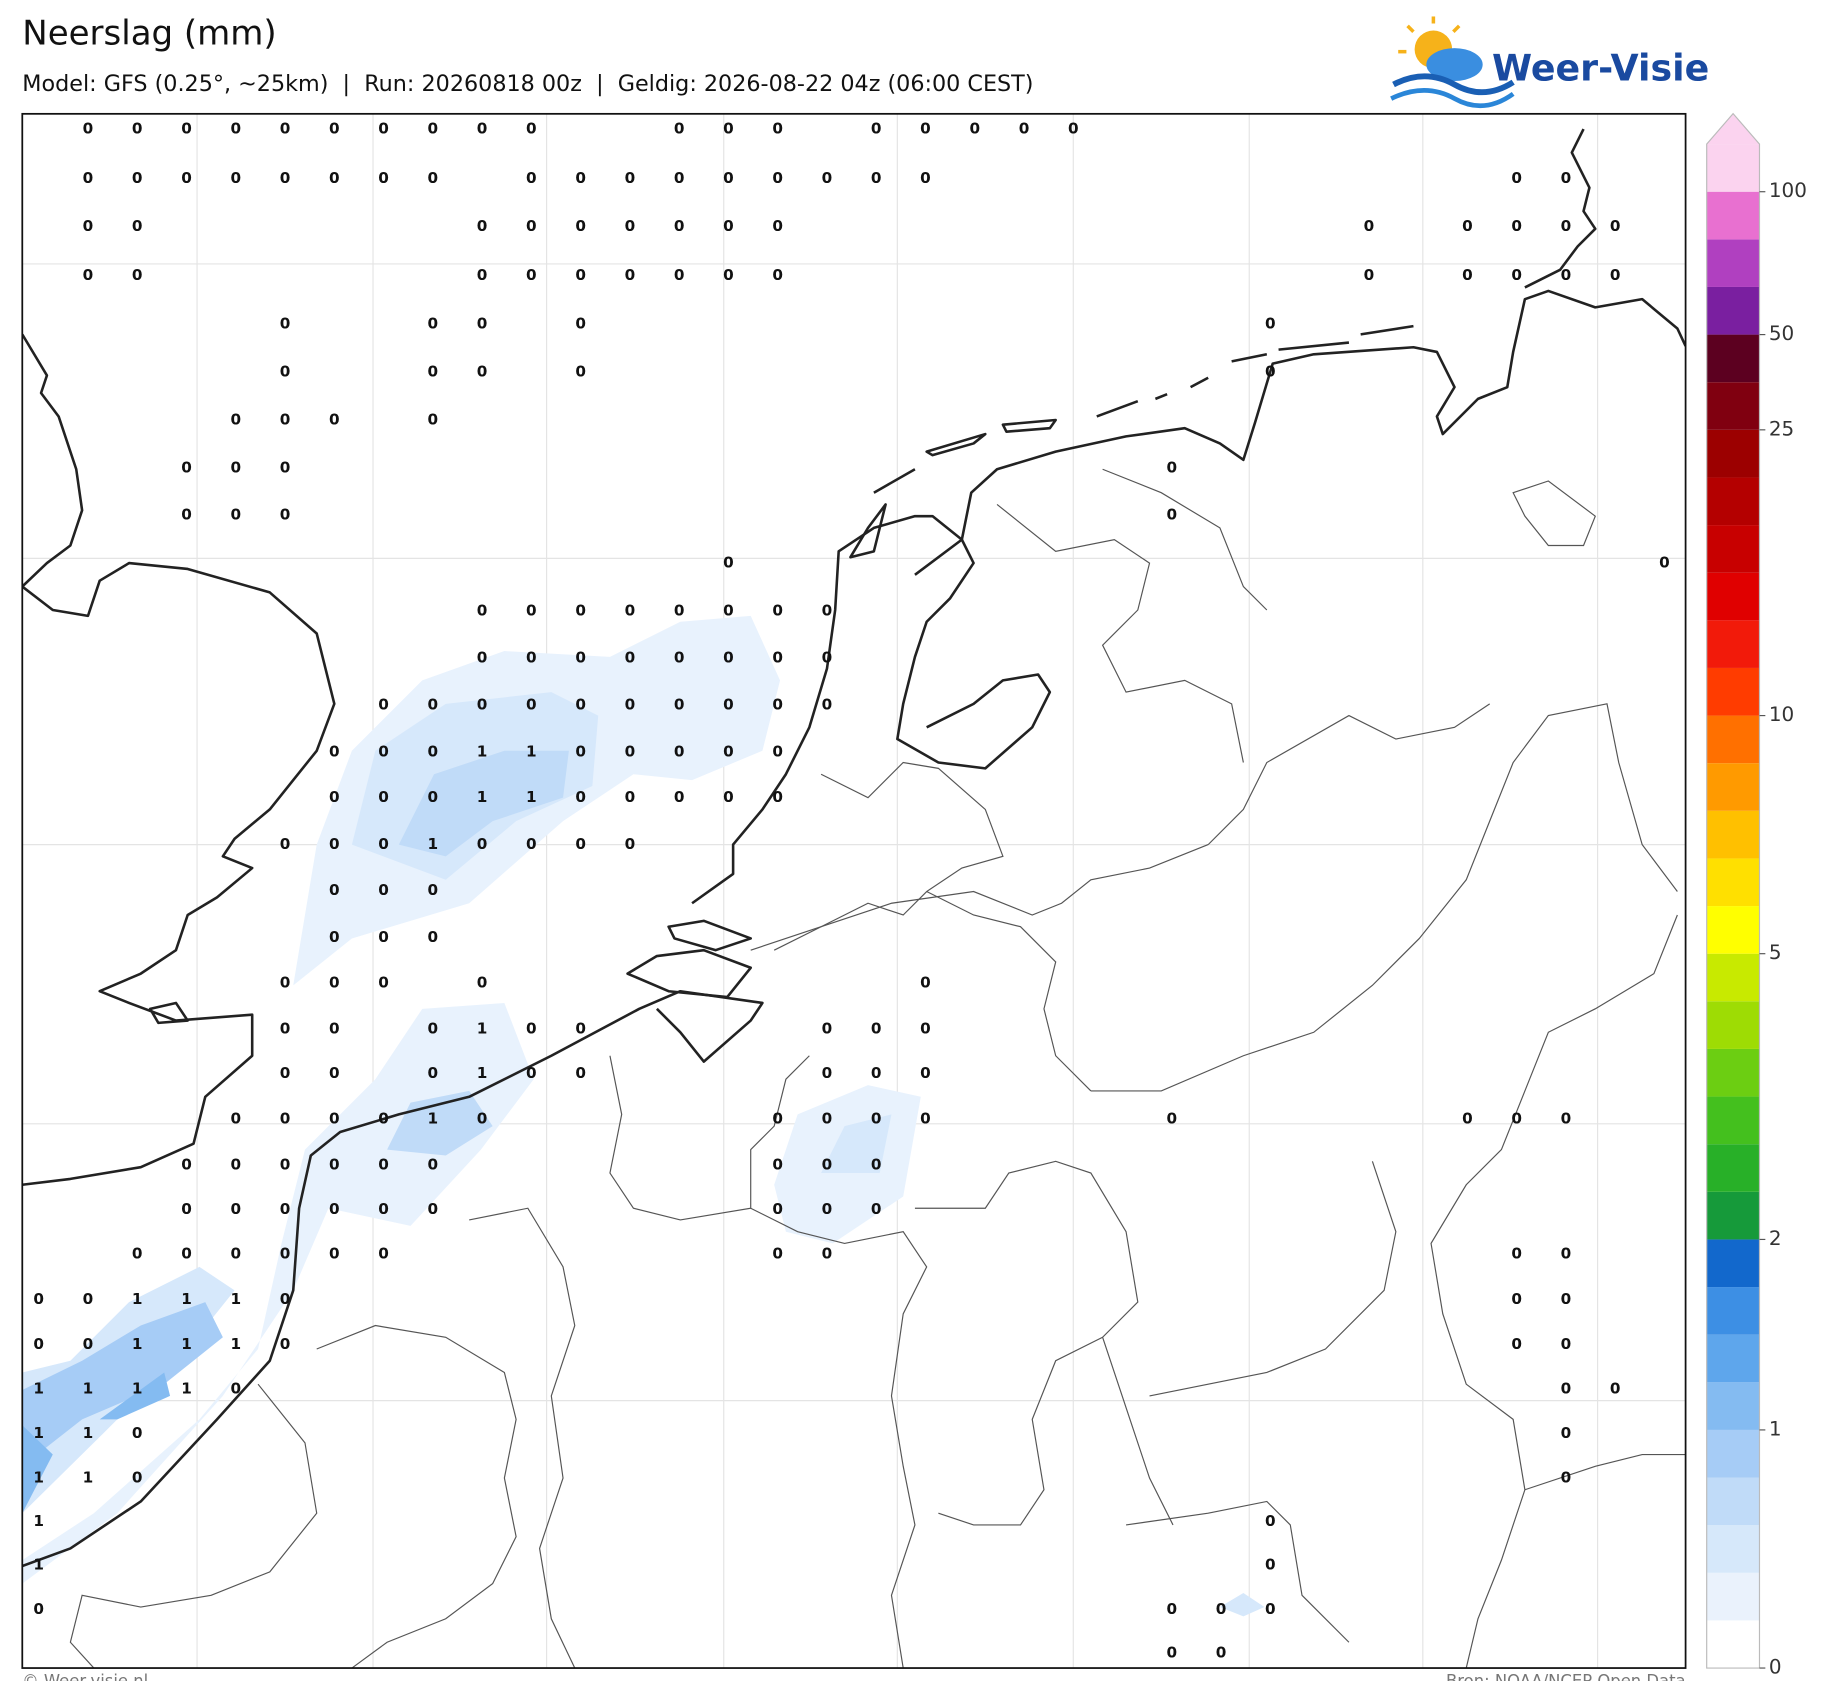 The width and height of the screenshot is (1824, 1681). Describe the element at coordinates (1775, 1238) in the screenshot. I see `colorbar-tick-label: 2` at that location.